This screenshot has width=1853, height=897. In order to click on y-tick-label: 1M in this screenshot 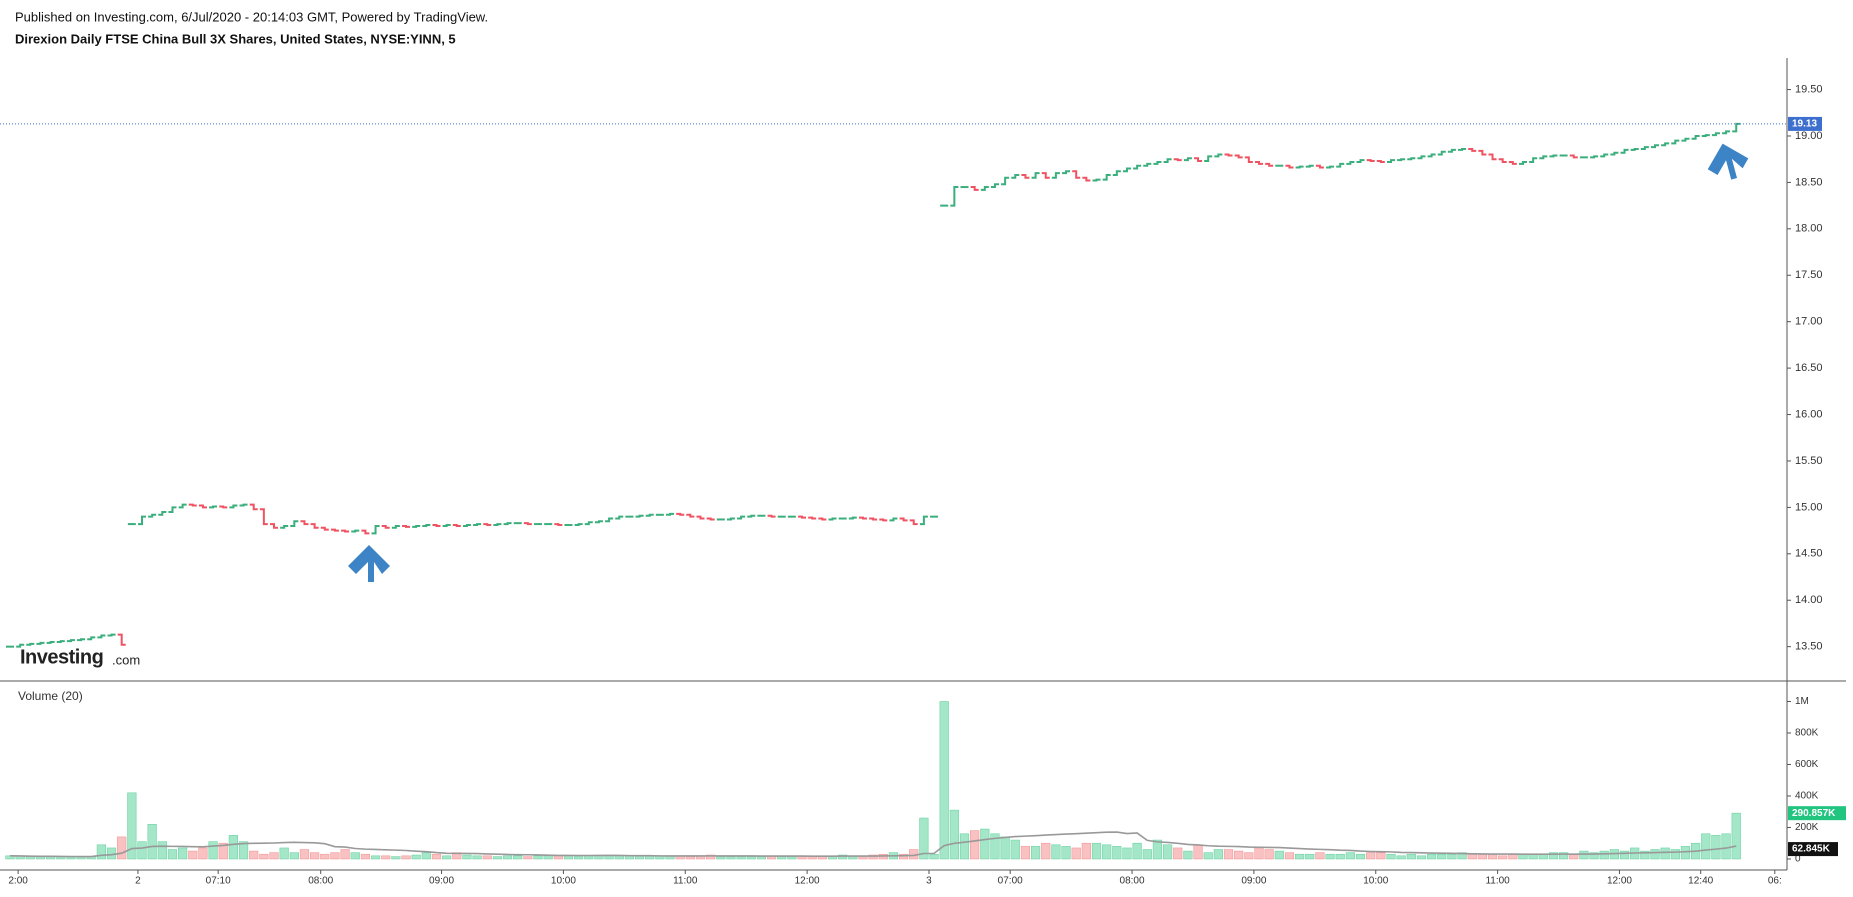, I will do `click(1802, 701)`.